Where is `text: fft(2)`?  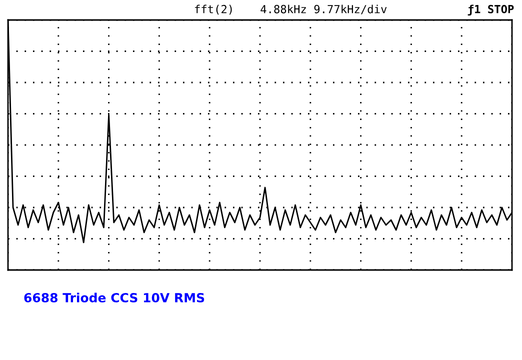
text: fft(2) is located at coordinates (213, 9).